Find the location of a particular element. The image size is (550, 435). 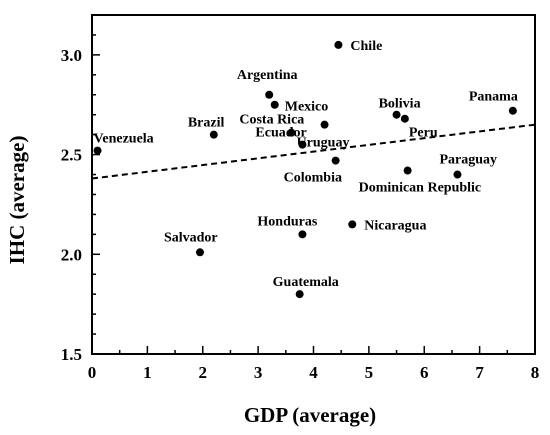

x-tick-label: 2 is located at coordinates (203, 372).